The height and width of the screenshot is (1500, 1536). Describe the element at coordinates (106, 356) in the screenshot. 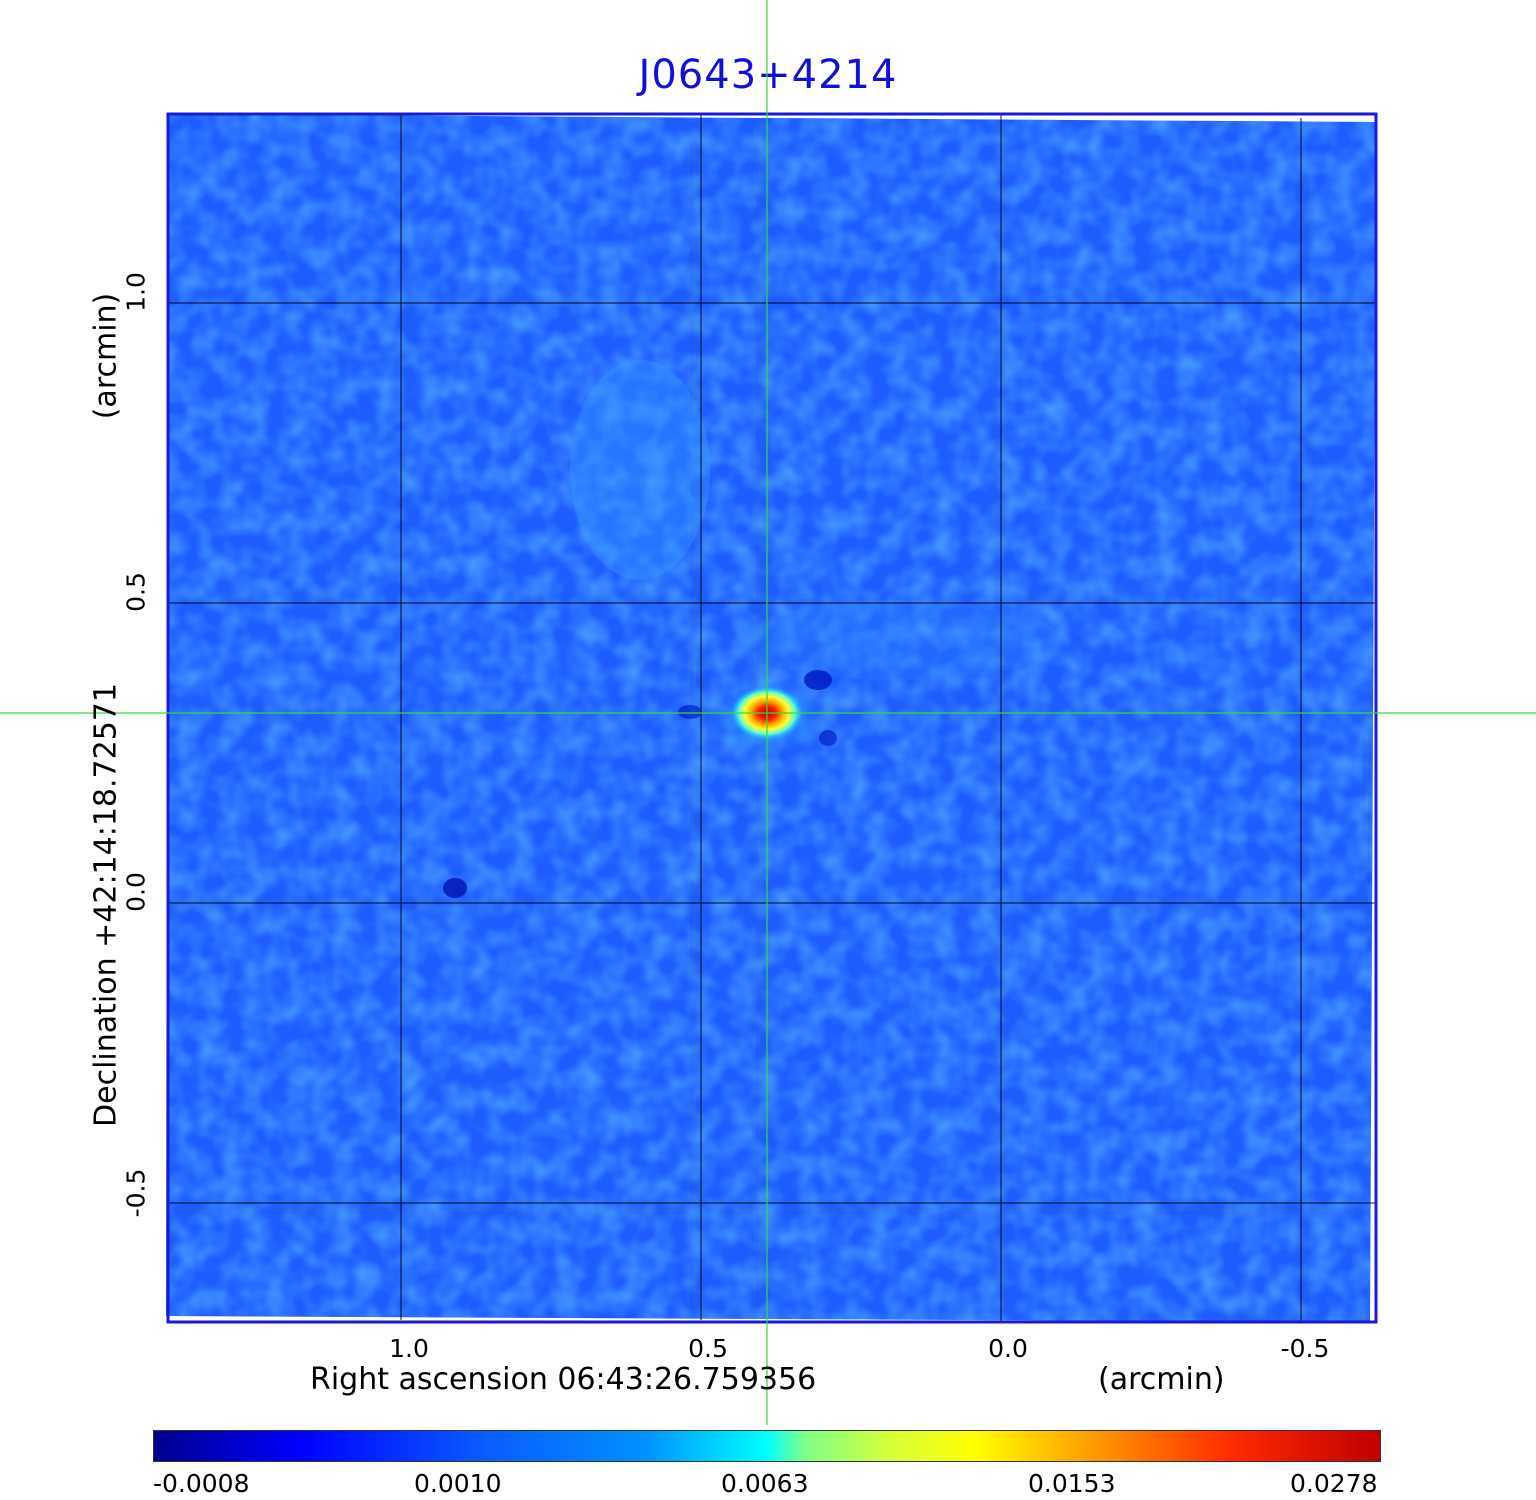

I see `dec-axis-unit: (arcmin)` at that location.